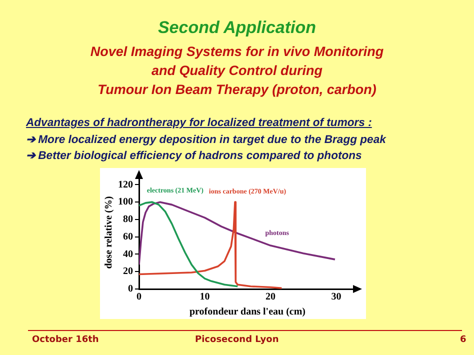  Describe the element at coordinates (128, 254) in the screenshot. I see `y-tick-label: 40` at that location.